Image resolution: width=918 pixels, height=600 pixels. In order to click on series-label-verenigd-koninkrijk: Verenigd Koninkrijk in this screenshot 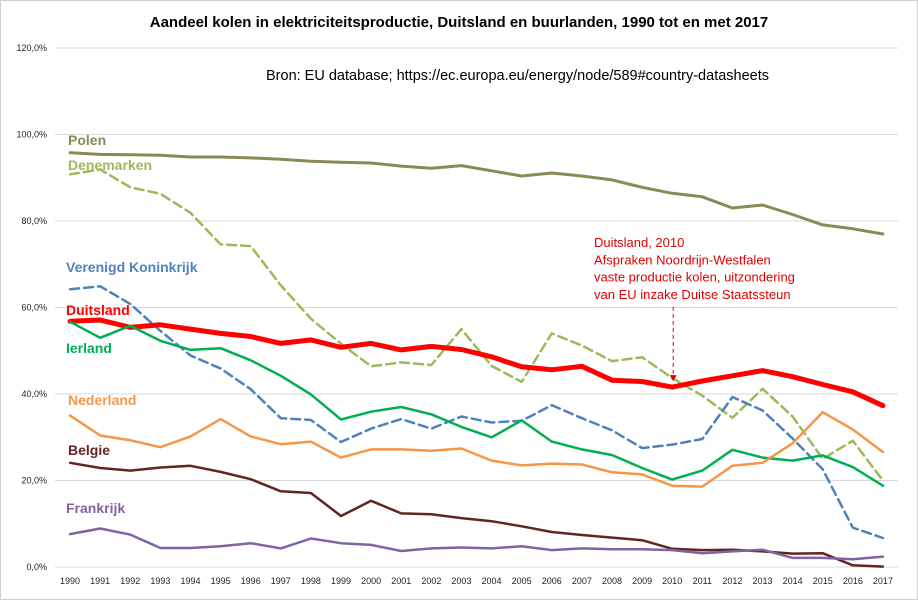, I will do `click(132, 267)`.